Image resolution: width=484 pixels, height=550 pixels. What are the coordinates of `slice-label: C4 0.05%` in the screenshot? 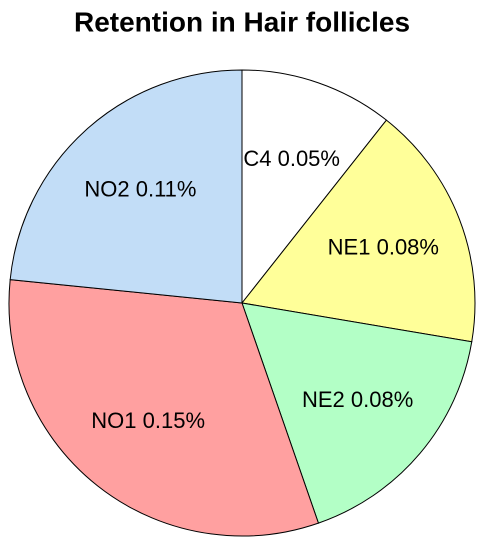 It's located at (291, 158).